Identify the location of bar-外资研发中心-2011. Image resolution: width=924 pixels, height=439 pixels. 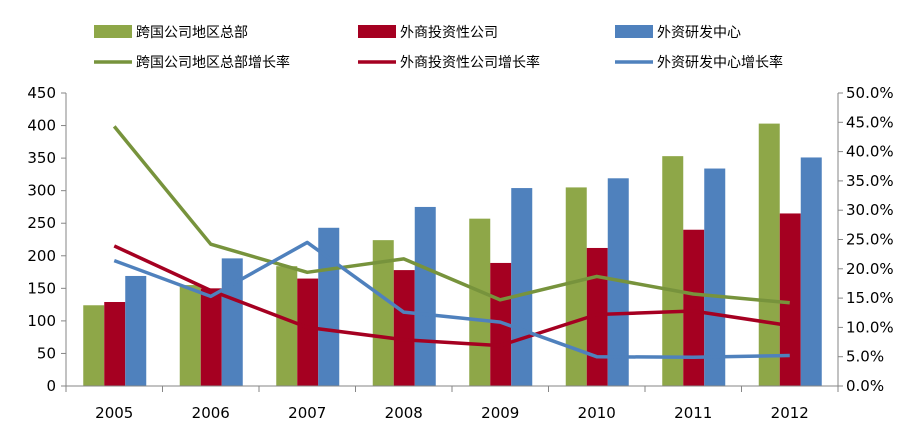
(715, 277).